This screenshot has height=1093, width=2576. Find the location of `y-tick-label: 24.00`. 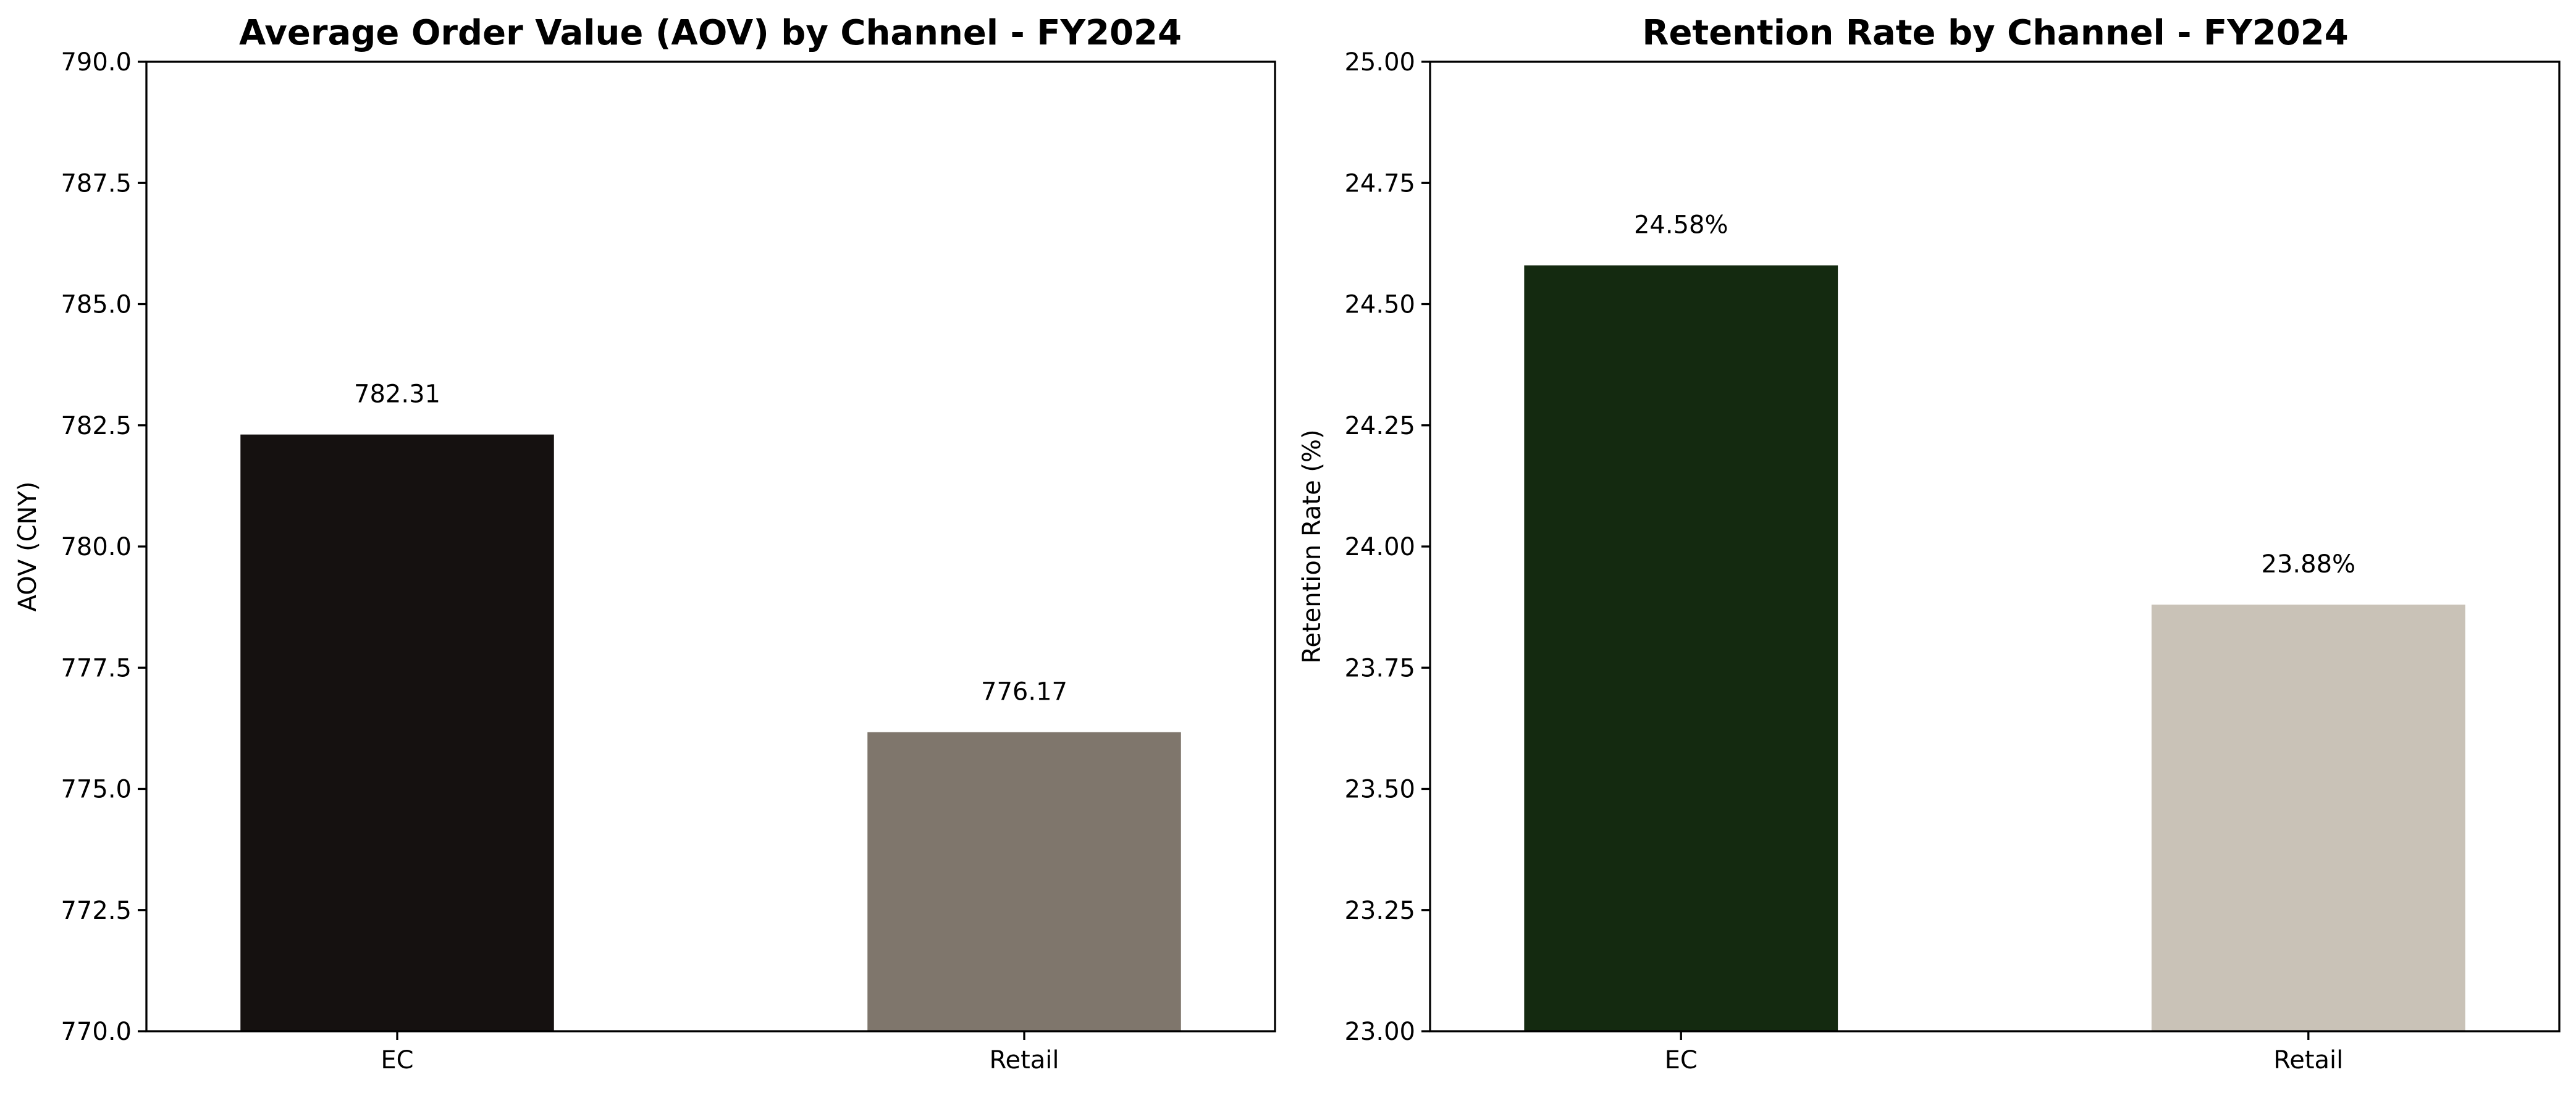

y-tick-label: 24.00 is located at coordinates (1379, 547).